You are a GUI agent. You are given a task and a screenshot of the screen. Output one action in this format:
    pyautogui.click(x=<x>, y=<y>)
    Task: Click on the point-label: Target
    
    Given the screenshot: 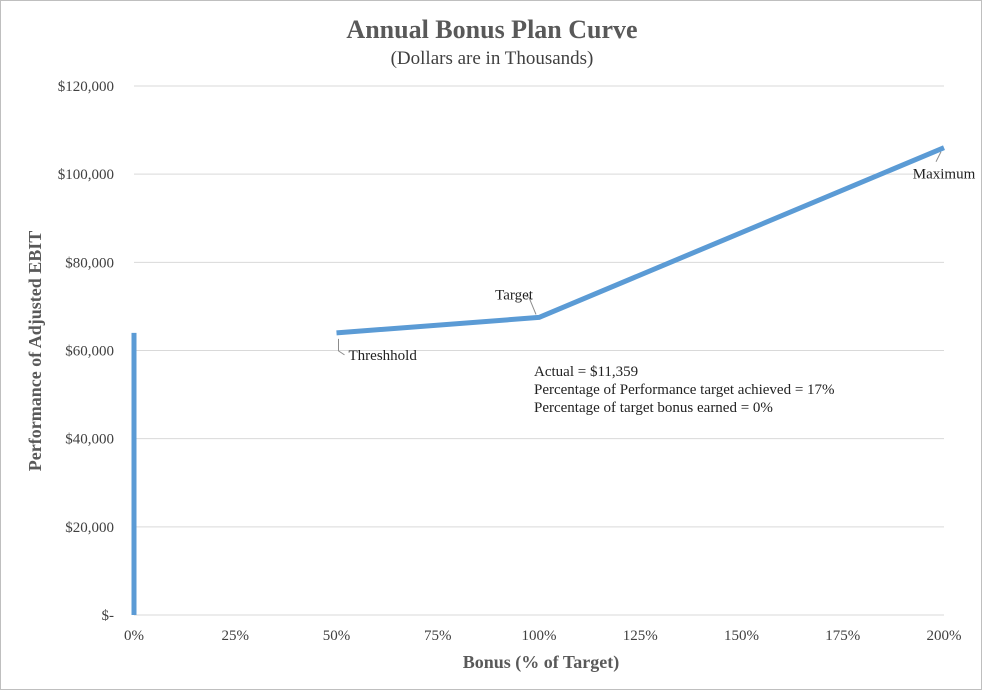 What is the action you would take?
    pyautogui.click(x=514, y=295)
    